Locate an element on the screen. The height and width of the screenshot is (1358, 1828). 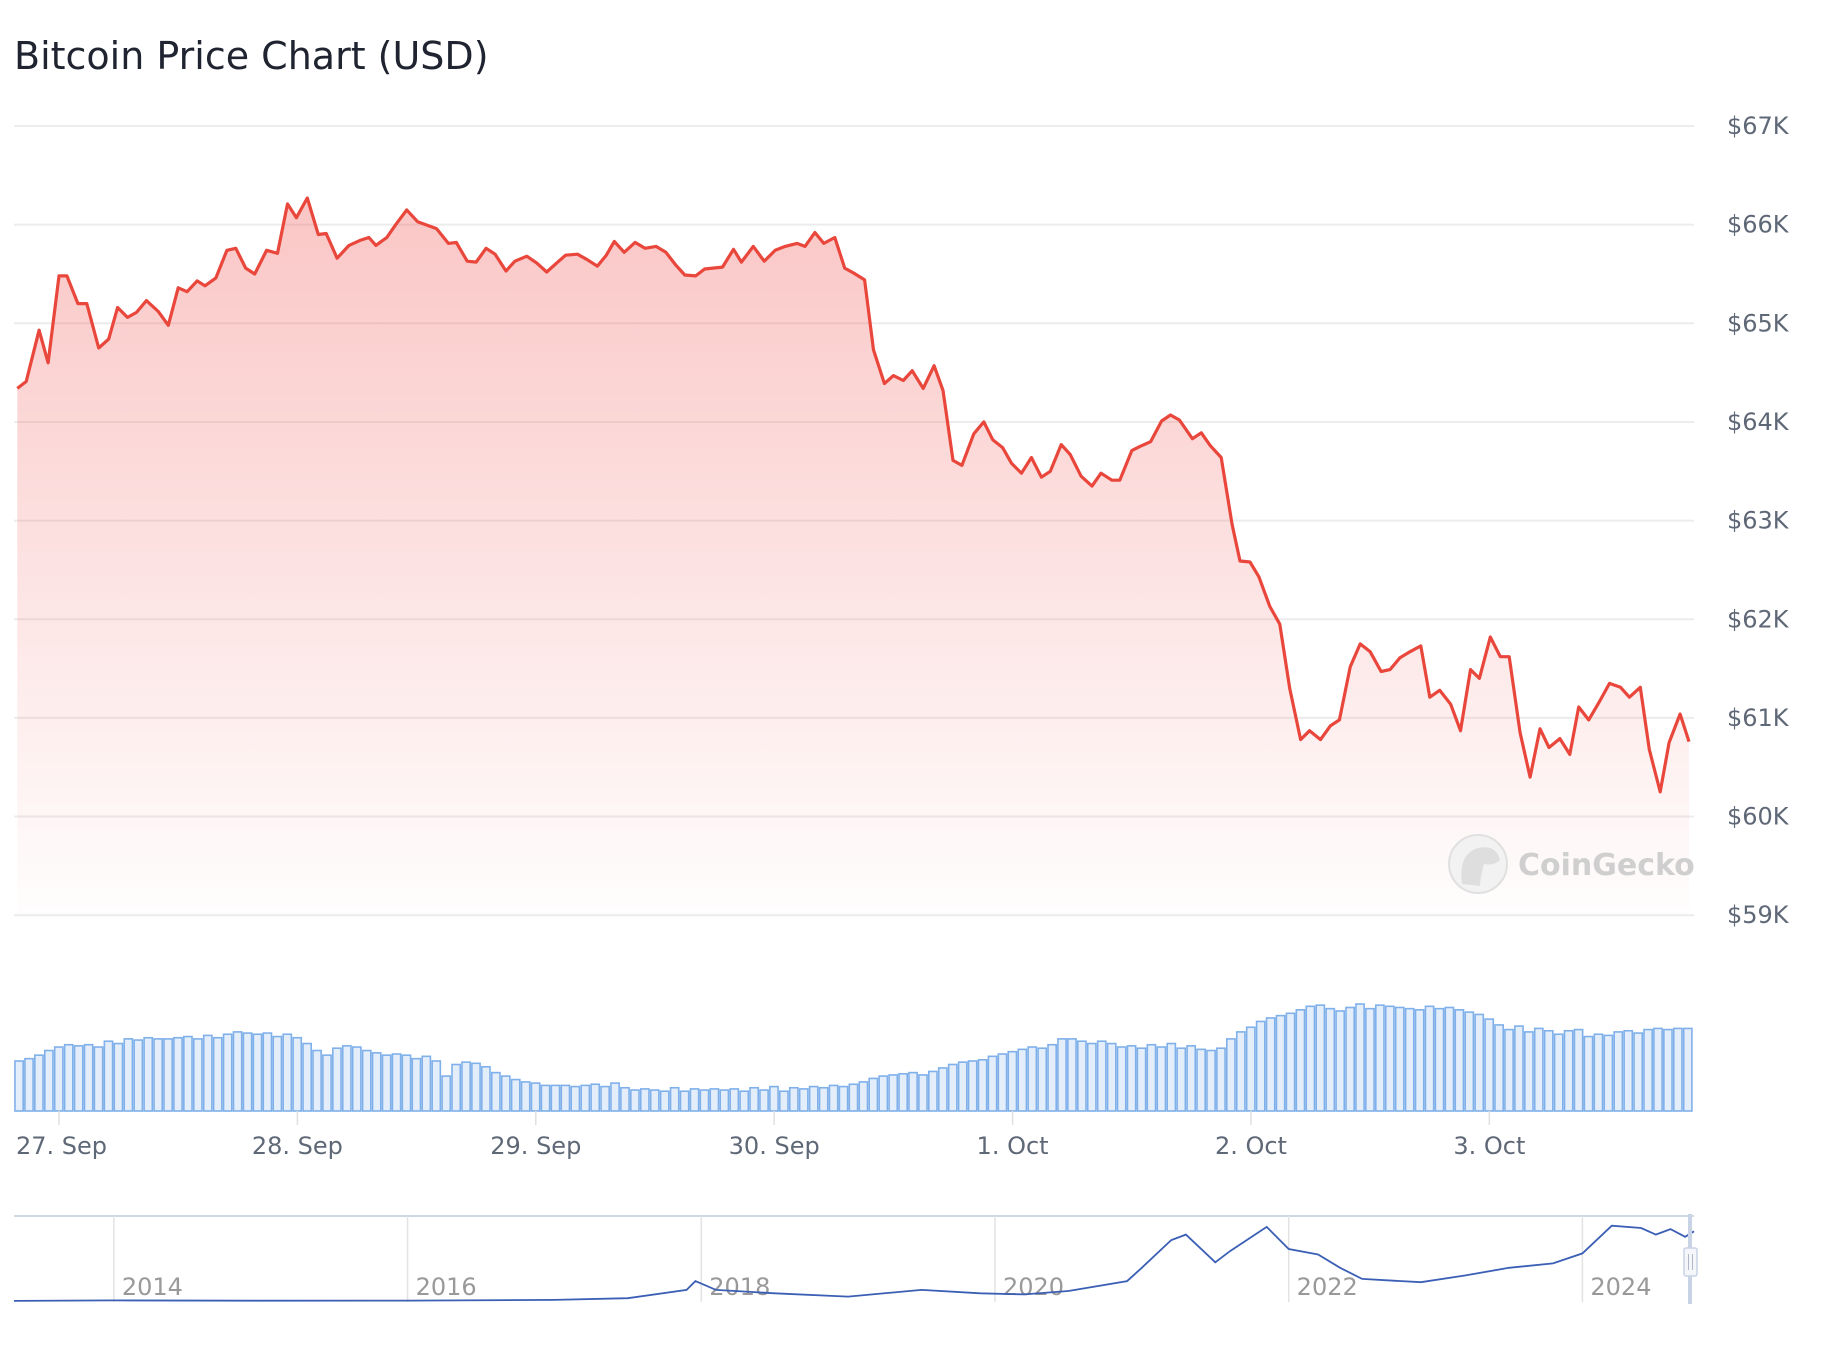
year-label: 2022 is located at coordinates (1327, 1287).